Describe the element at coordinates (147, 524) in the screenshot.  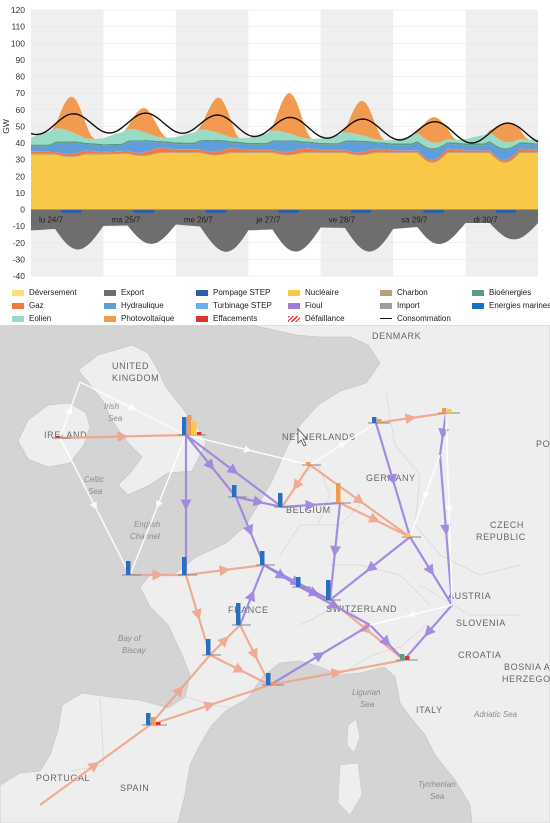
I see `map-sea-label: English` at that location.